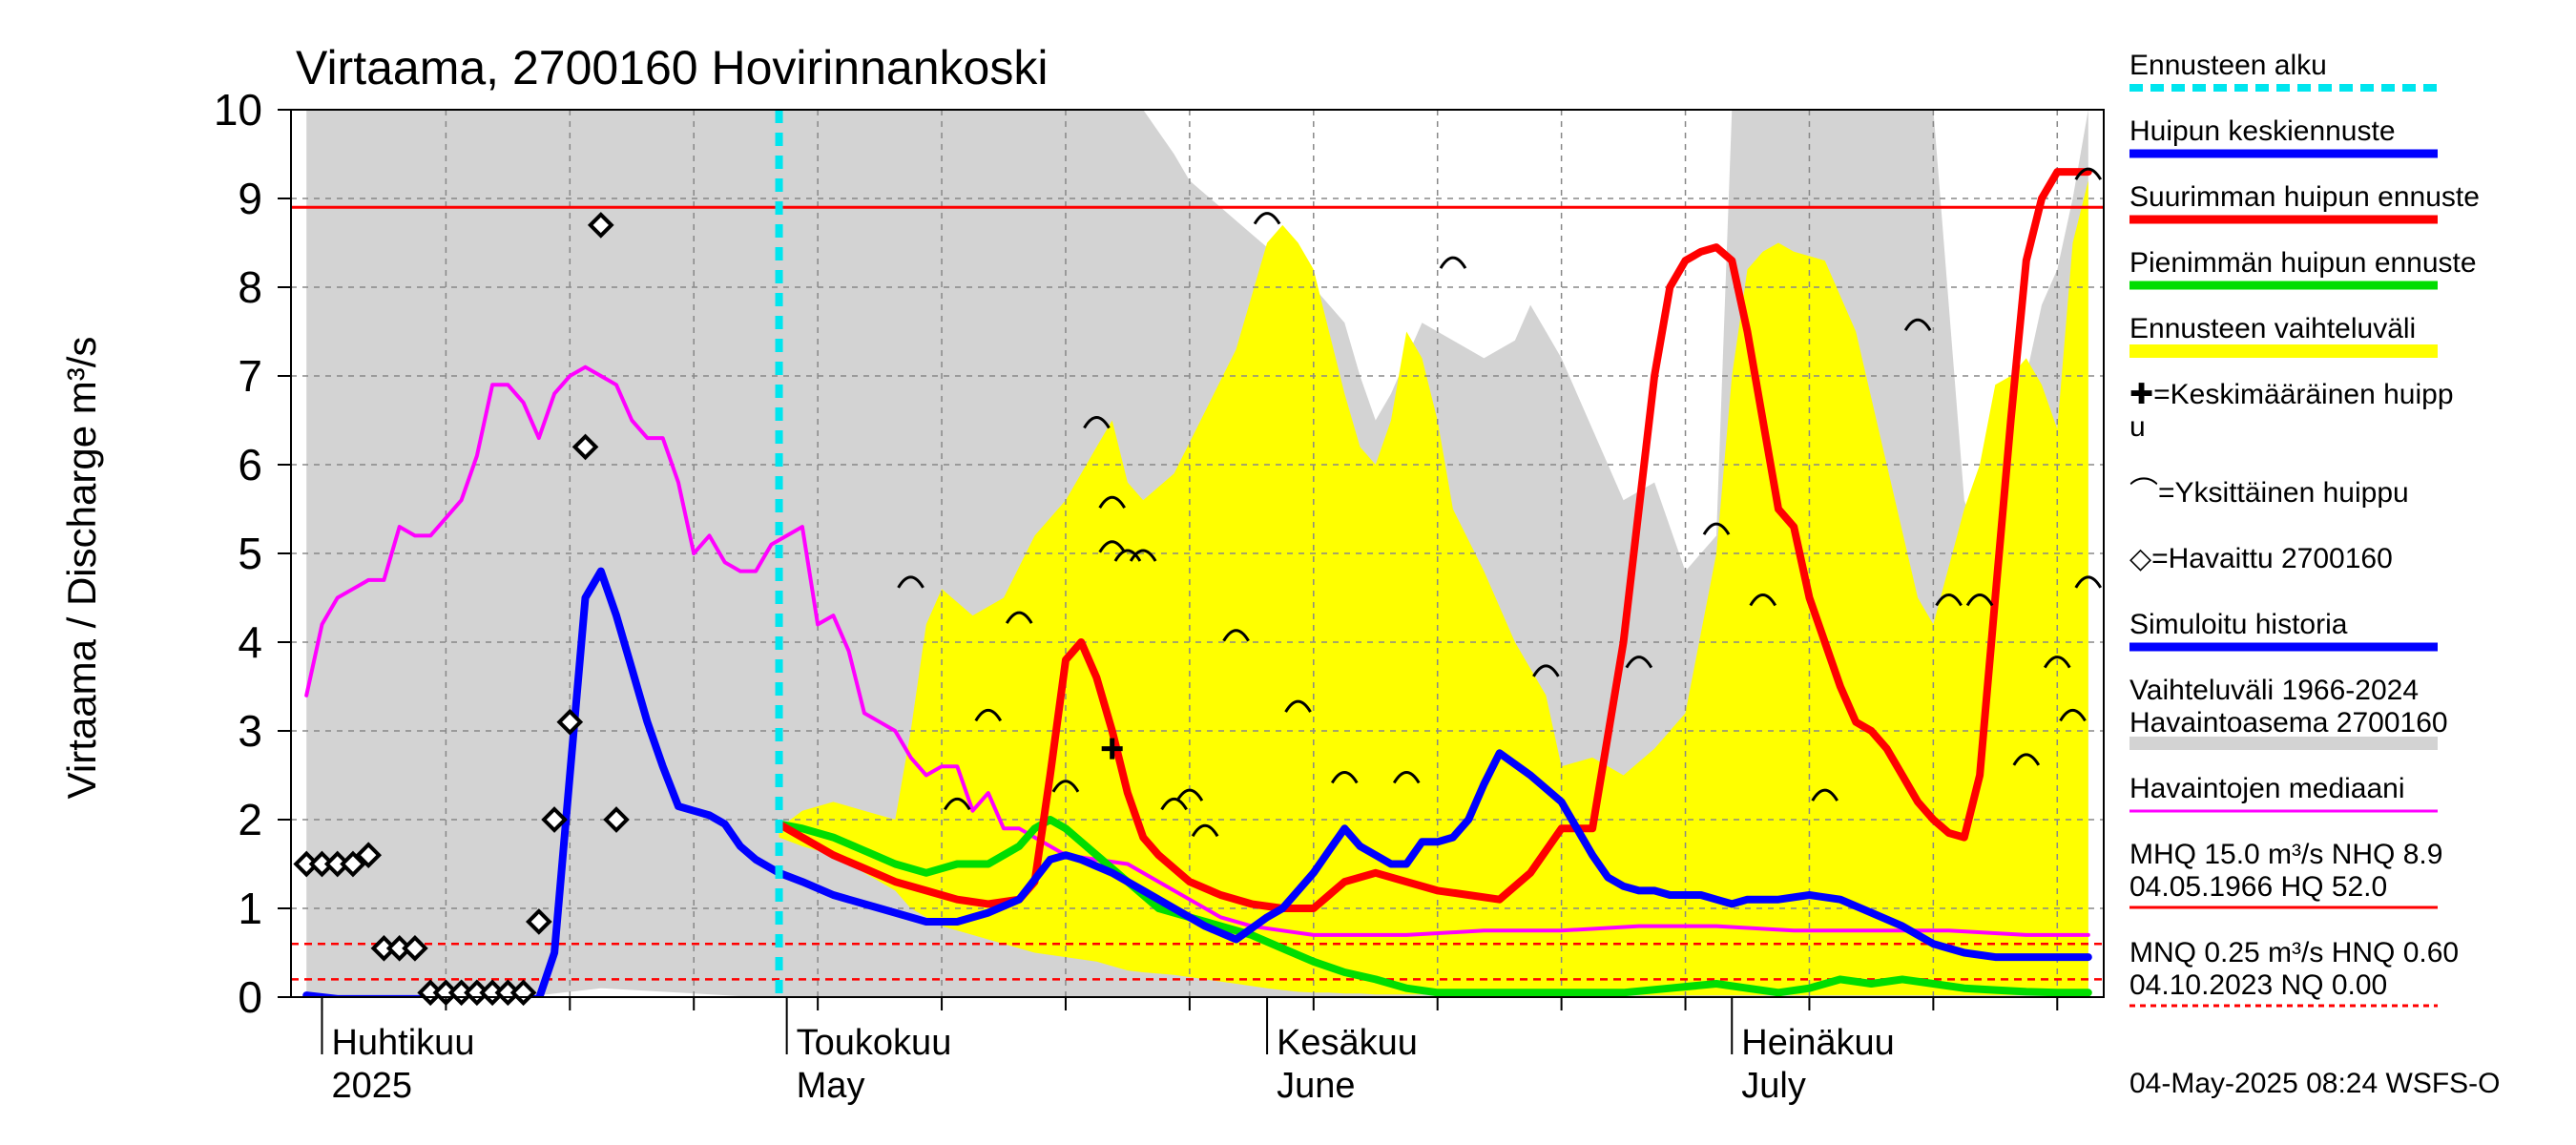 The width and height of the screenshot is (2576, 1145). What do you see at coordinates (2258, 985) in the screenshot?
I see `legend-label2-12: 04.10.2023 NQ 0.00` at bounding box center [2258, 985].